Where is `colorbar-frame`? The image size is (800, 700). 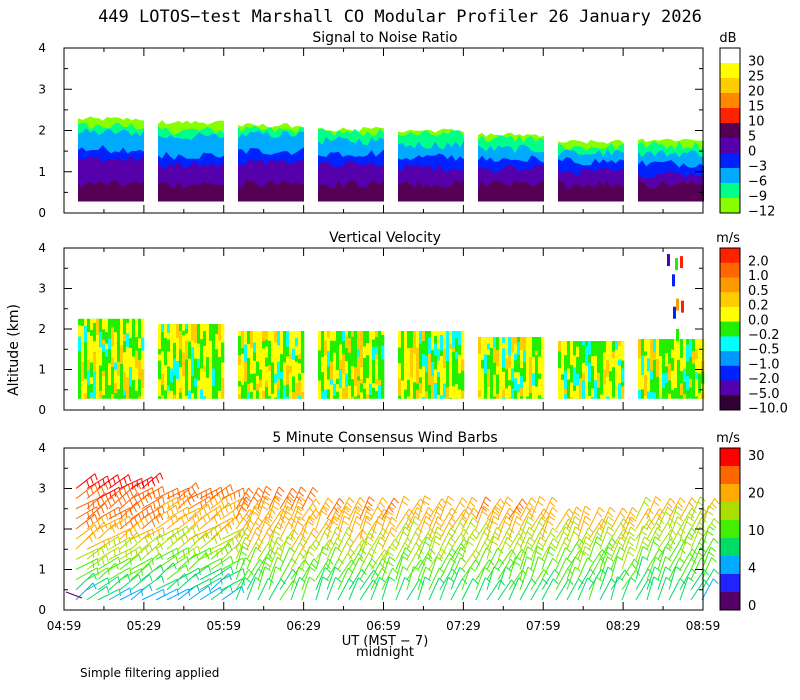 colorbar-frame is located at coordinates (730, 329).